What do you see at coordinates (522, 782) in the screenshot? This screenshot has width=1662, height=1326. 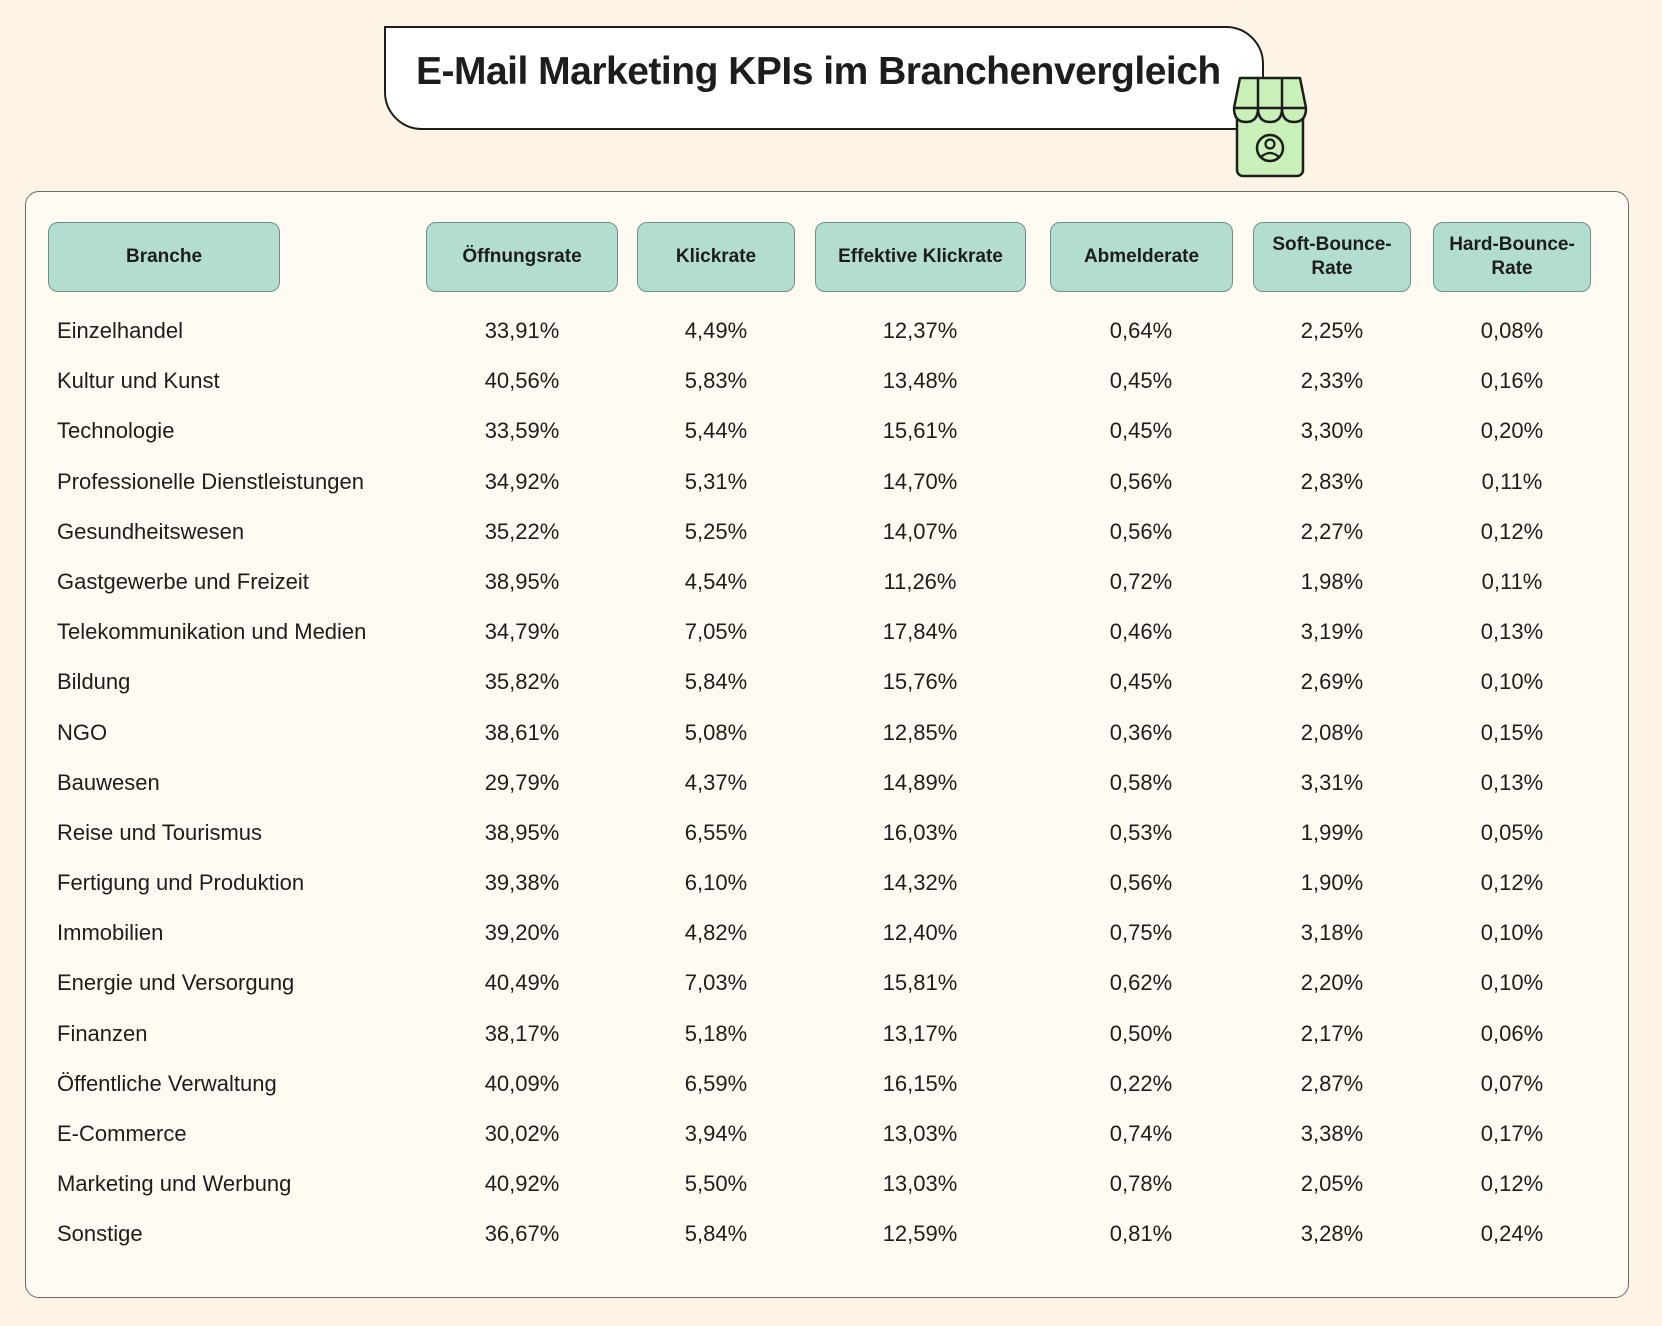 I see `cell-oeffnungsrate: 29,79%` at bounding box center [522, 782].